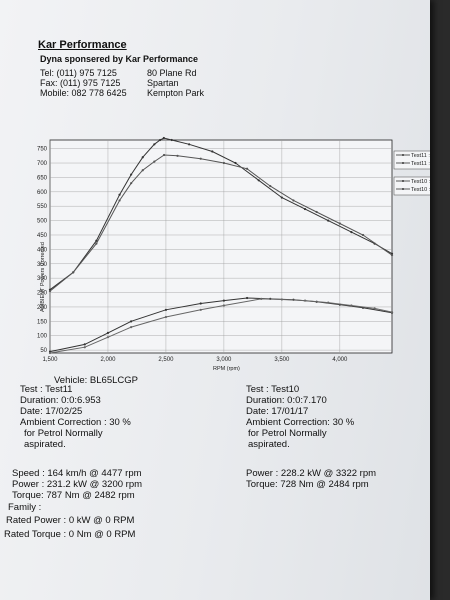  Describe the element at coordinates (43, 351) in the screenshot. I see `y-tick-label: 50` at that location.